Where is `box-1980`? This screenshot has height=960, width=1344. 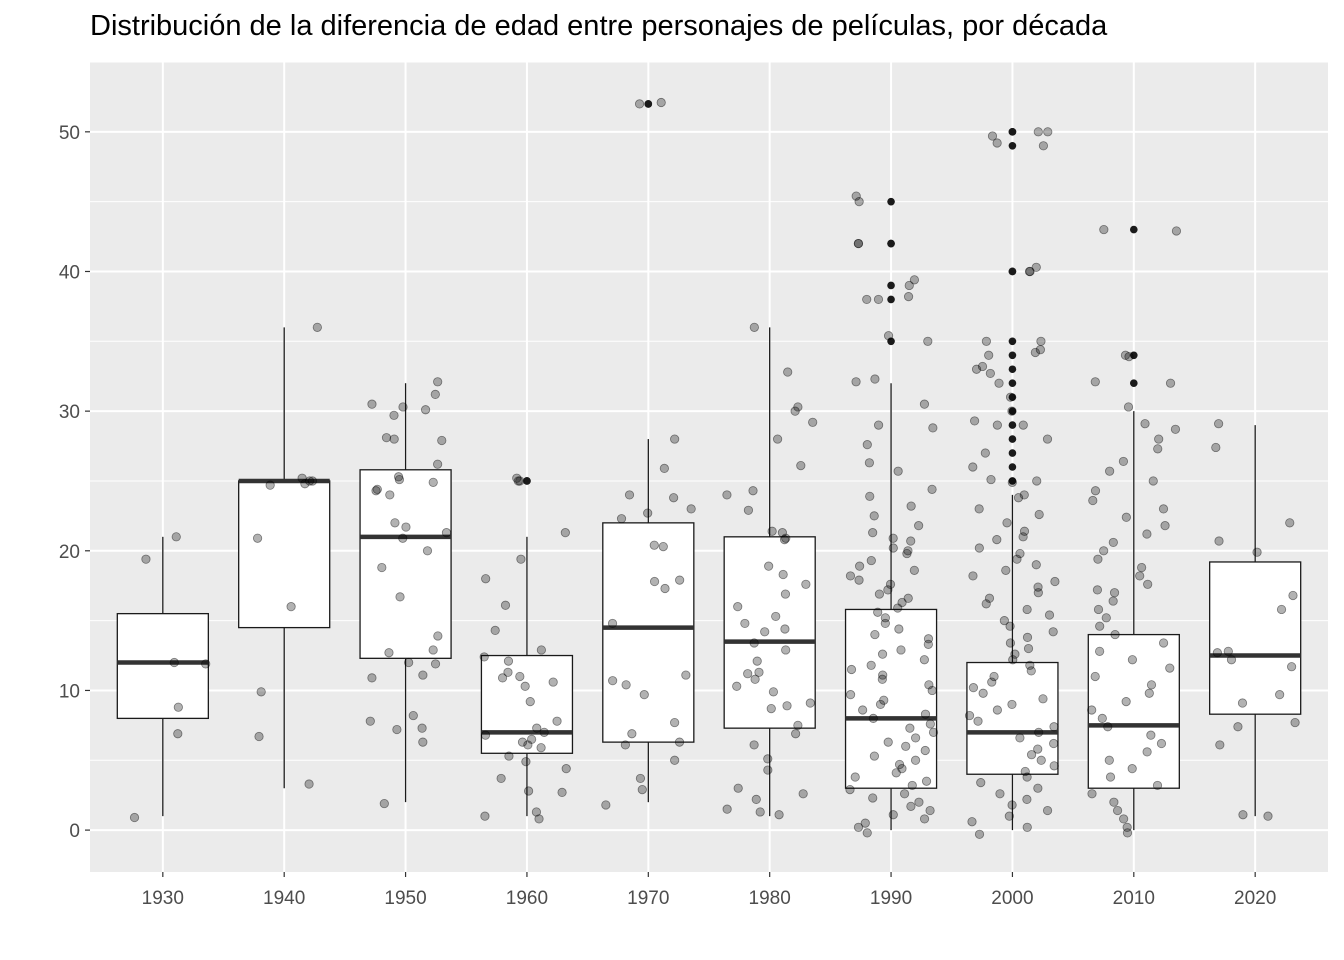
box-1980 is located at coordinates (769, 632).